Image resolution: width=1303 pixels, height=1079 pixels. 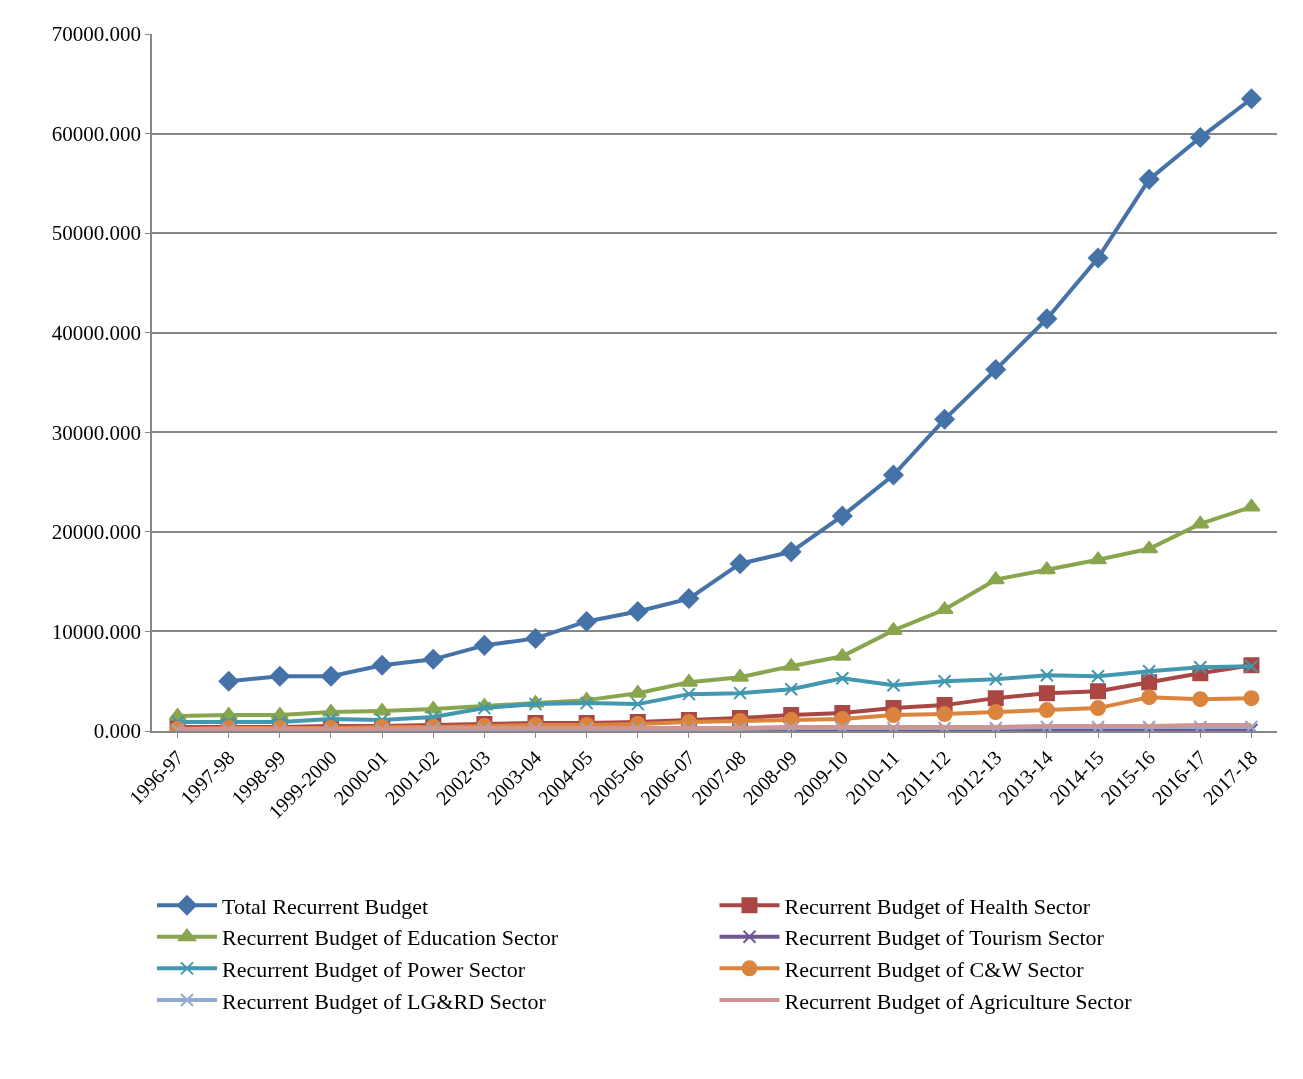 What do you see at coordinates (96, 34) in the screenshot?
I see `y-tick-label: 70000.000` at bounding box center [96, 34].